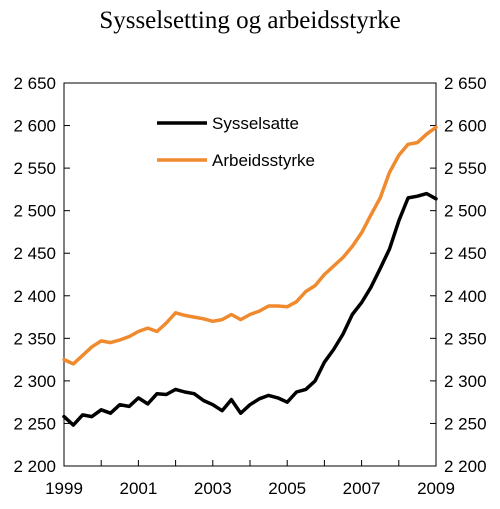  I want to click on x-tick-label: 2009, so click(436, 488).